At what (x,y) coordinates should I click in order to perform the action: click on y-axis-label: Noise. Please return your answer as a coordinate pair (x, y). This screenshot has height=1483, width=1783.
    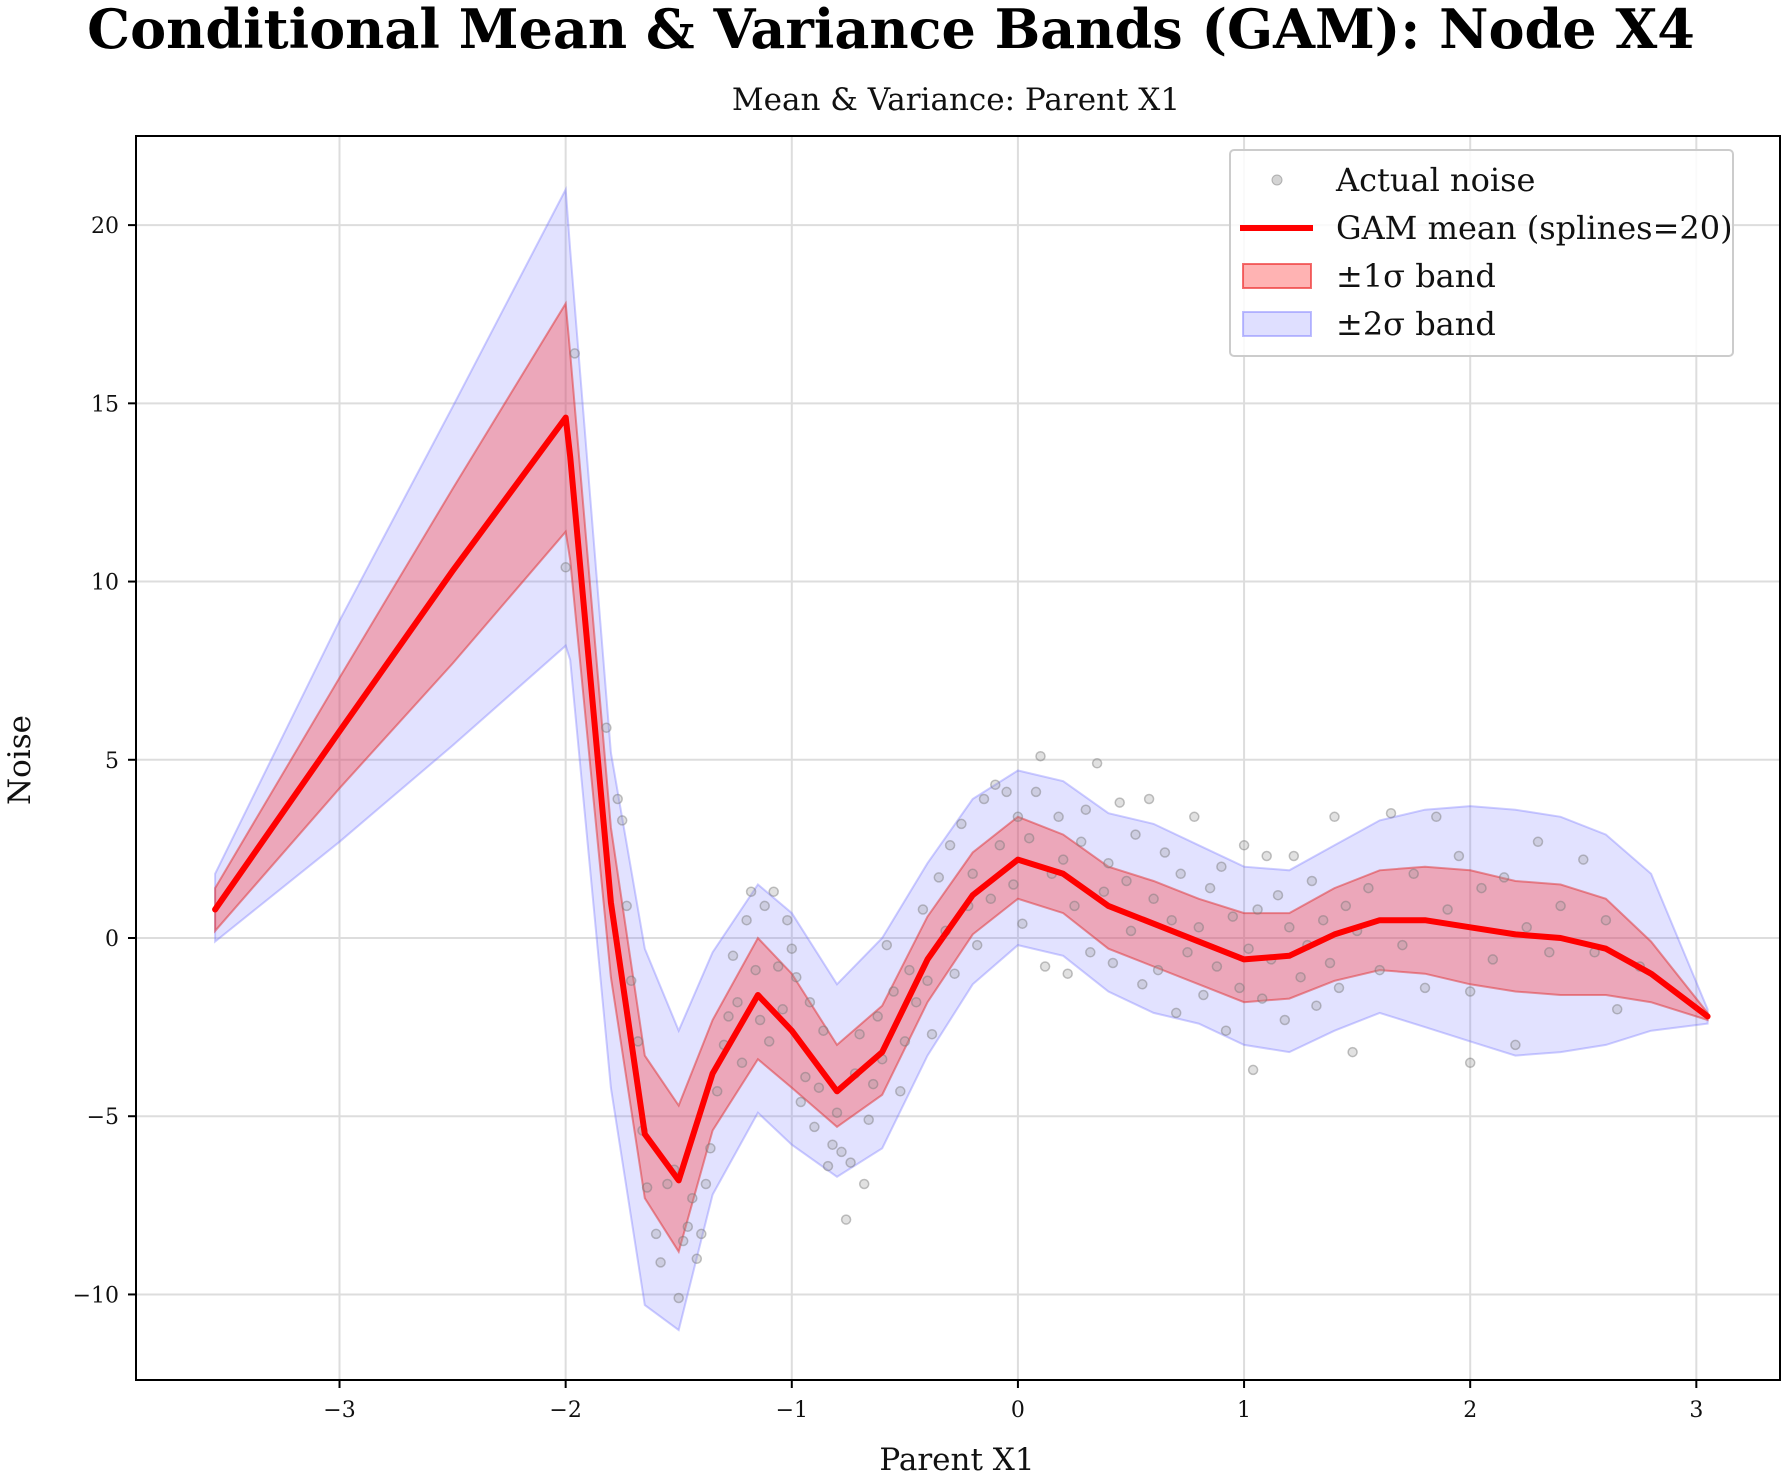
    Looking at the image, I should click on (20, 760).